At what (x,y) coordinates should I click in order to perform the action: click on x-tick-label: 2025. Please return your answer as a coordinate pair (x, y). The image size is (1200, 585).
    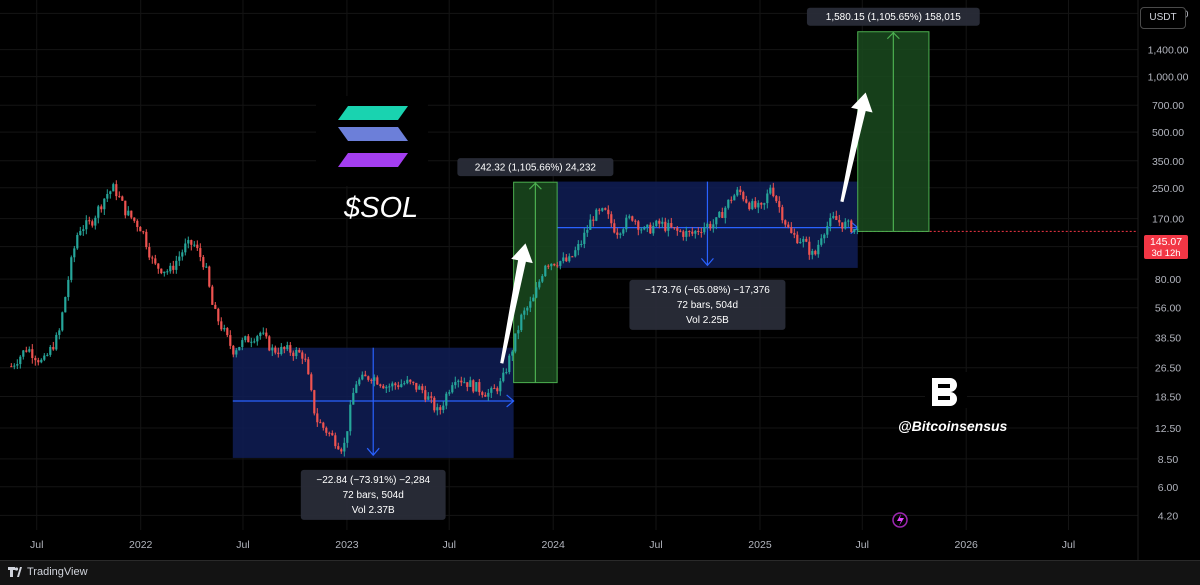
    Looking at the image, I should click on (760, 545).